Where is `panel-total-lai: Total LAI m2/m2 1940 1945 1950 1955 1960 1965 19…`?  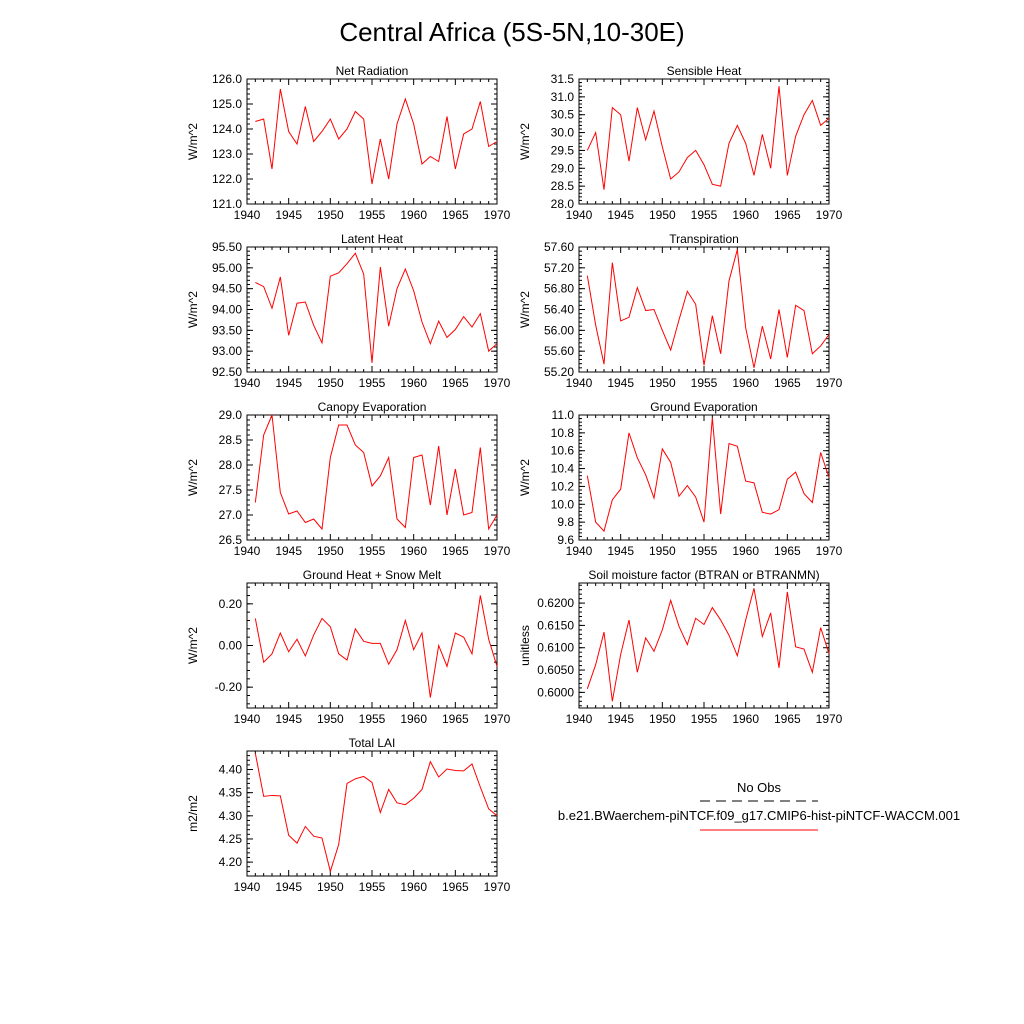
panel-total-lai: Total LAI m2/m2 1940 1945 1950 1955 1960 1965 19… is located at coordinates (348, 815).